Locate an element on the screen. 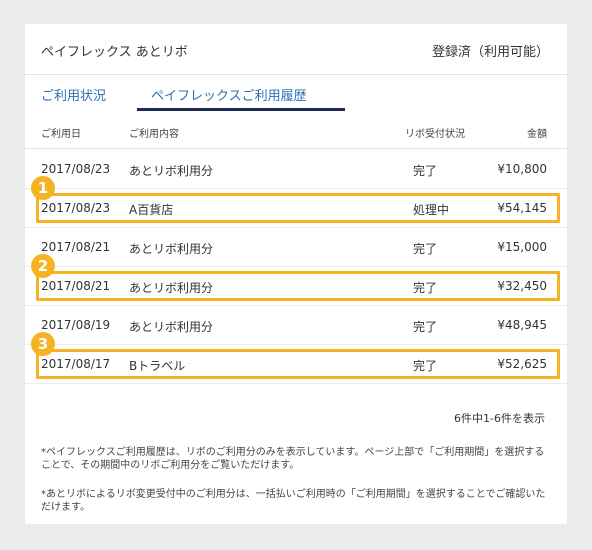 This screenshot has width=592, height=550. row-amount: ¥15,000 is located at coordinates (522, 247).